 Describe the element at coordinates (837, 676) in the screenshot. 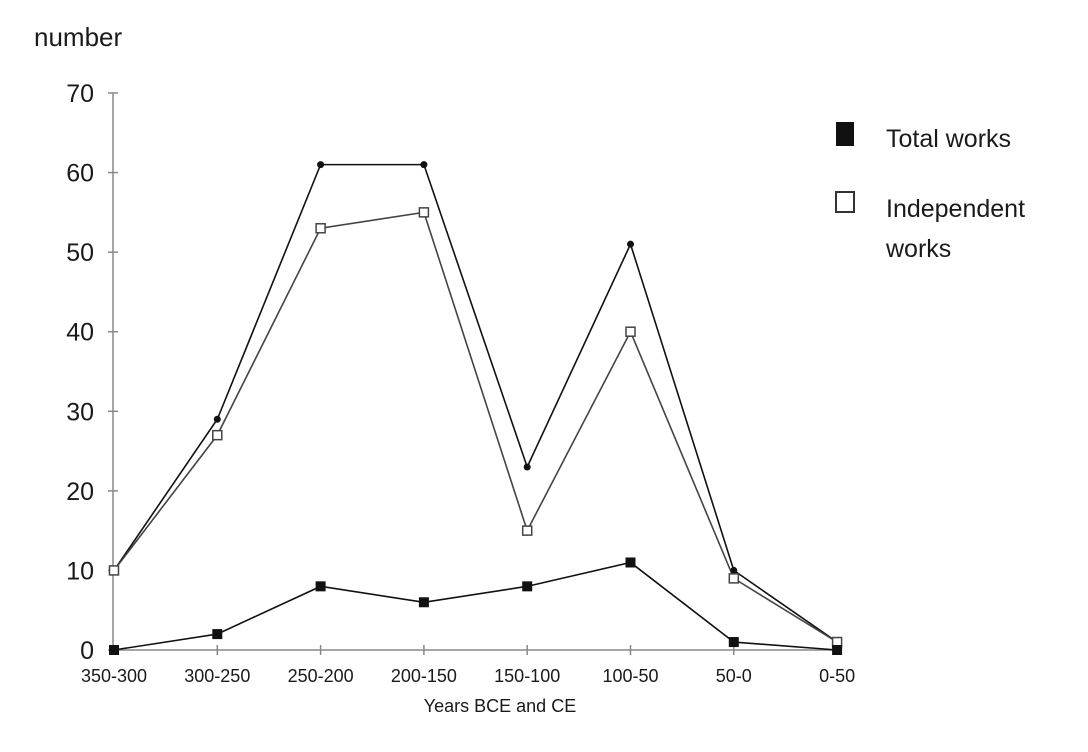

I see `x-tick-label: 0-50` at that location.